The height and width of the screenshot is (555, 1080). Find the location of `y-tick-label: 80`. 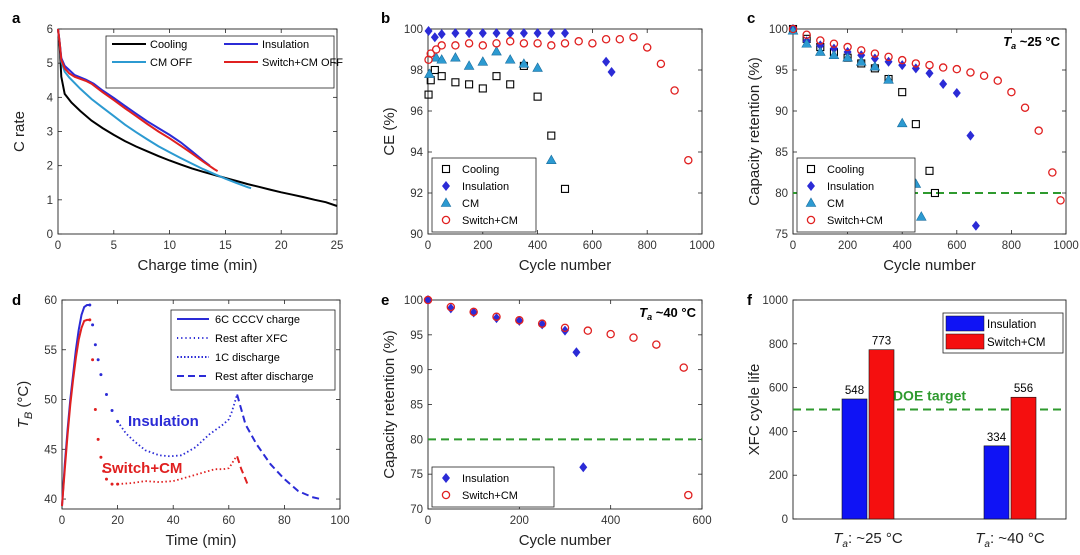

y-tick-label: 80 is located at coordinates (416, 440).